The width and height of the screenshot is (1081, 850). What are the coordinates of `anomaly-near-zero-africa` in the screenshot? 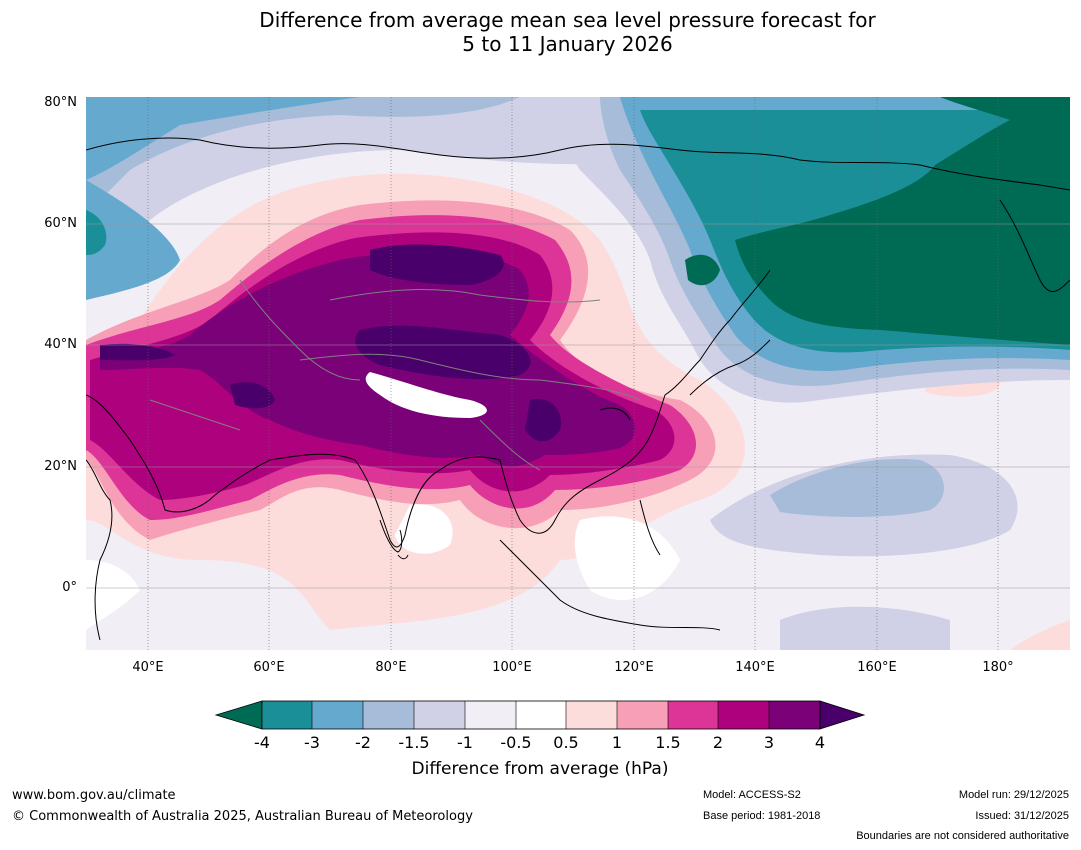 It's located at (113, 595).